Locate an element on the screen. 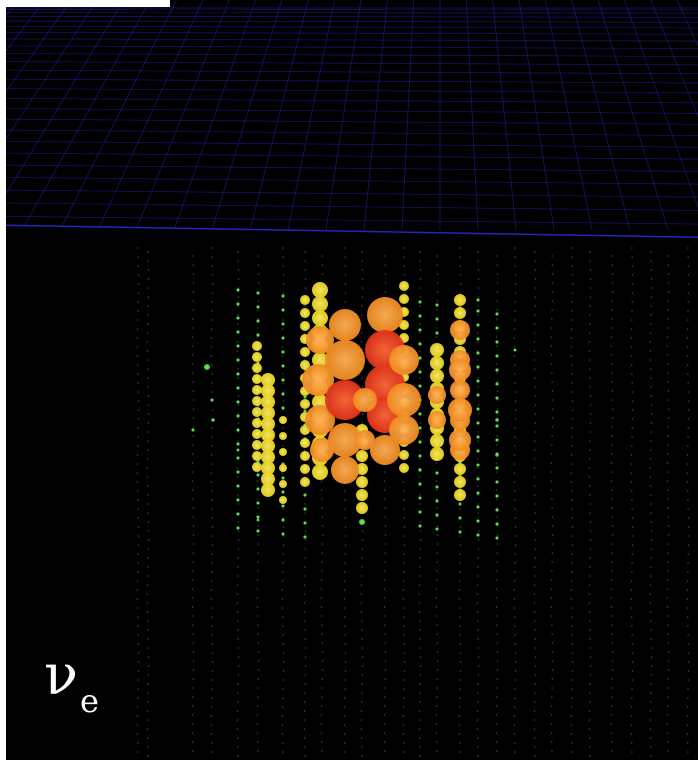 This screenshot has height=760, width=698. grid-line-vertical is located at coordinates (535, 115).